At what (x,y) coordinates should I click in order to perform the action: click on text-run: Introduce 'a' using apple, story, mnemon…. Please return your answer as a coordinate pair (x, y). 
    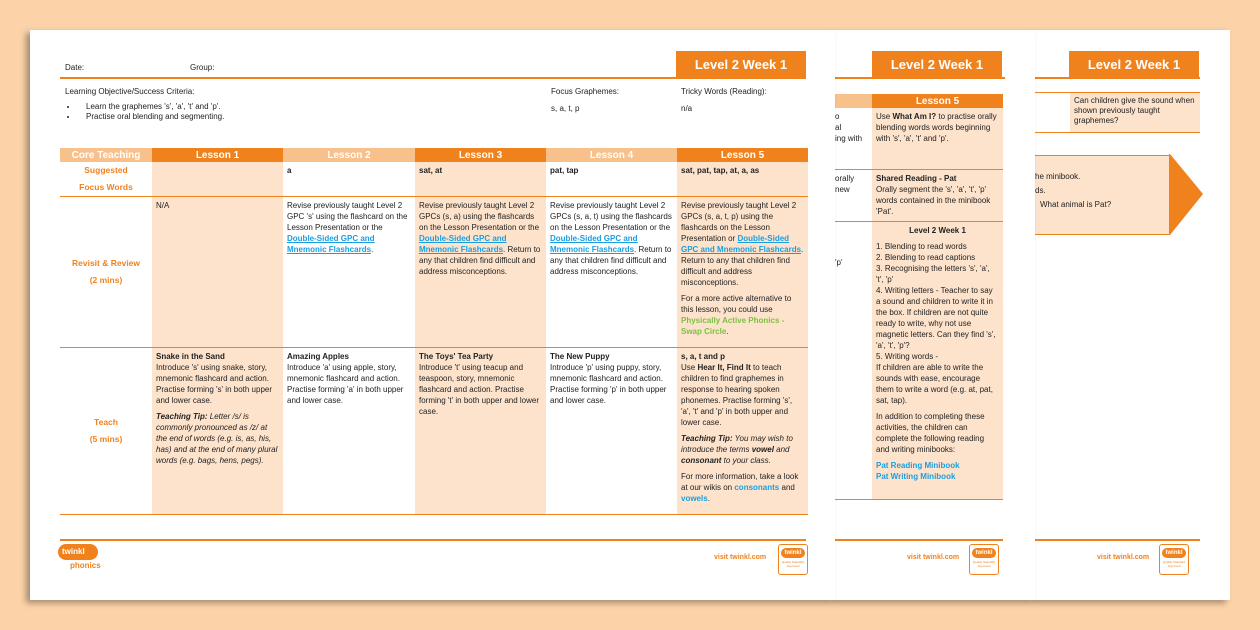
    Looking at the image, I should click on (345, 384).